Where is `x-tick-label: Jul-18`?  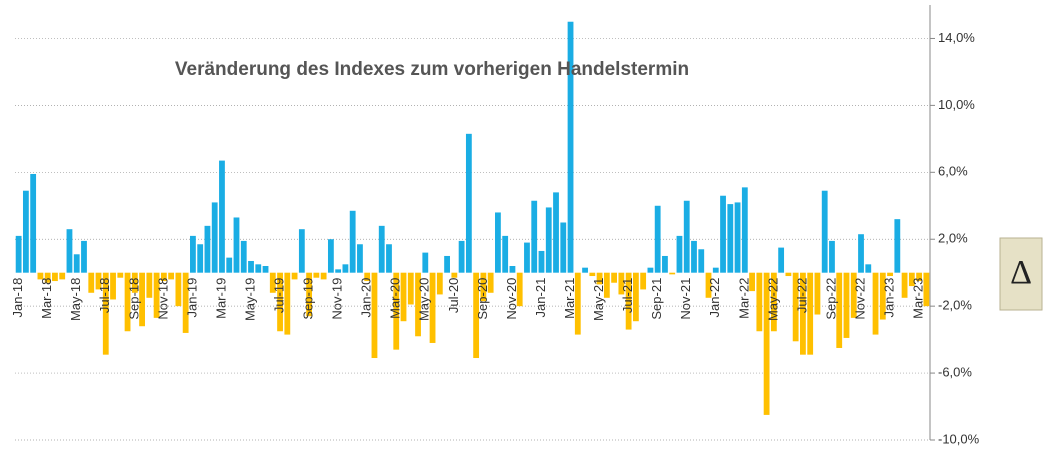
x-tick-label: Jul-18 is located at coordinates (104, 295).